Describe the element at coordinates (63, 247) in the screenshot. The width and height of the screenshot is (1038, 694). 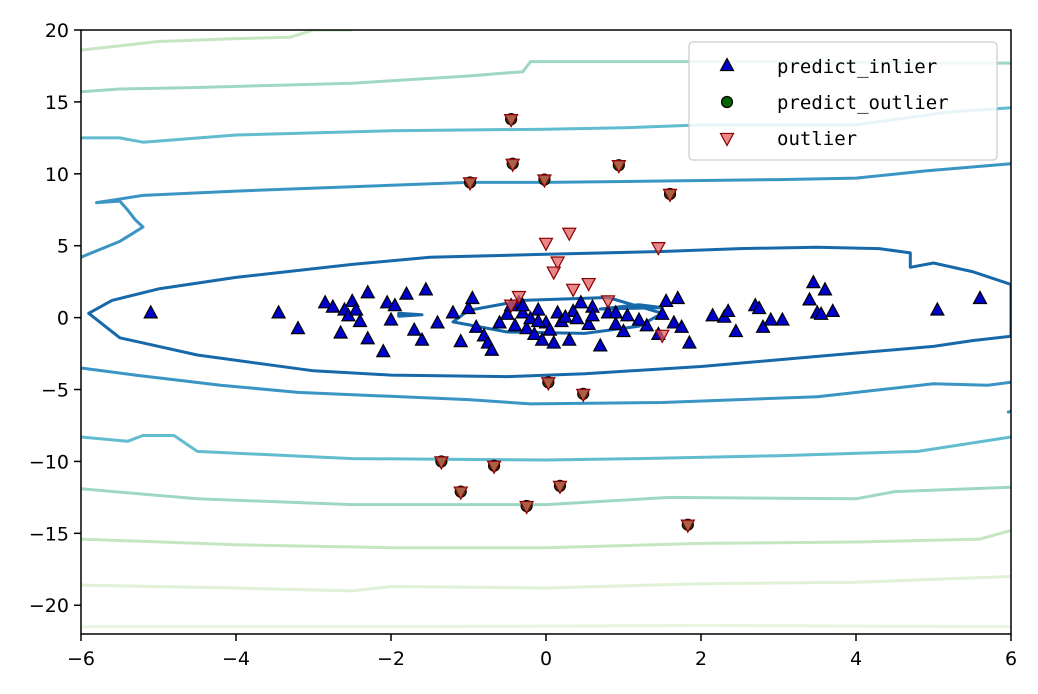
I see `y-tick-label: 5` at that location.